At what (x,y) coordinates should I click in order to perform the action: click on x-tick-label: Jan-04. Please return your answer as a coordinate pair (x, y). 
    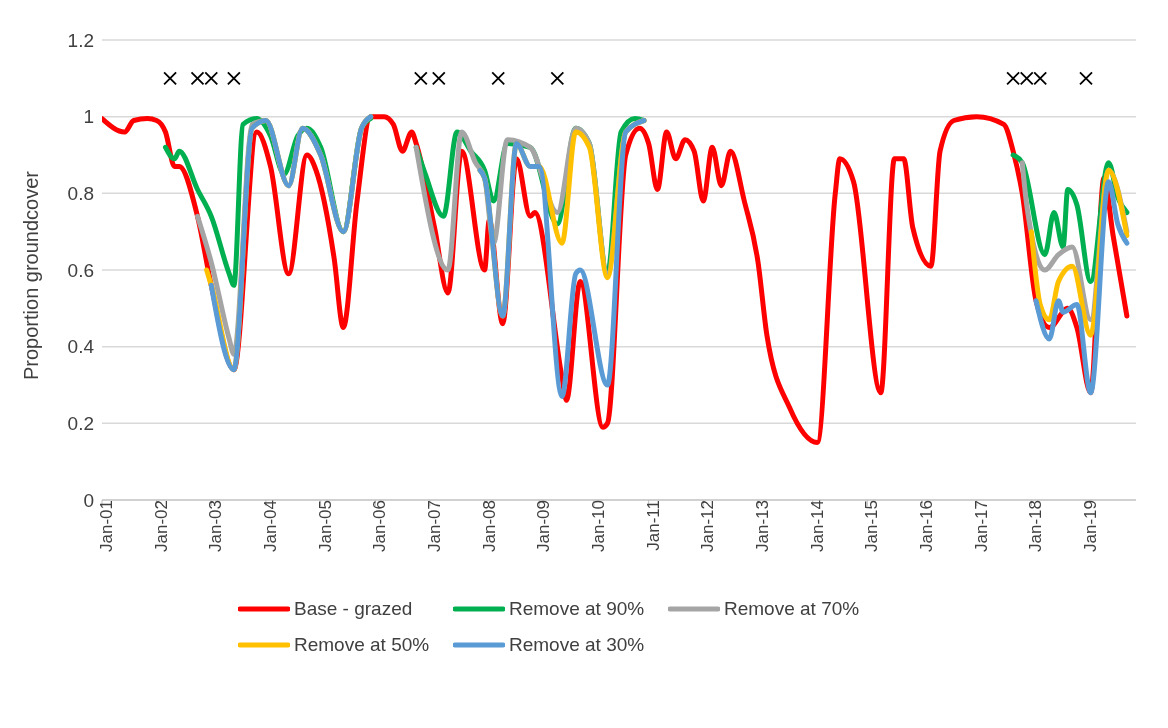
    Looking at the image, I should click on (270, 526).